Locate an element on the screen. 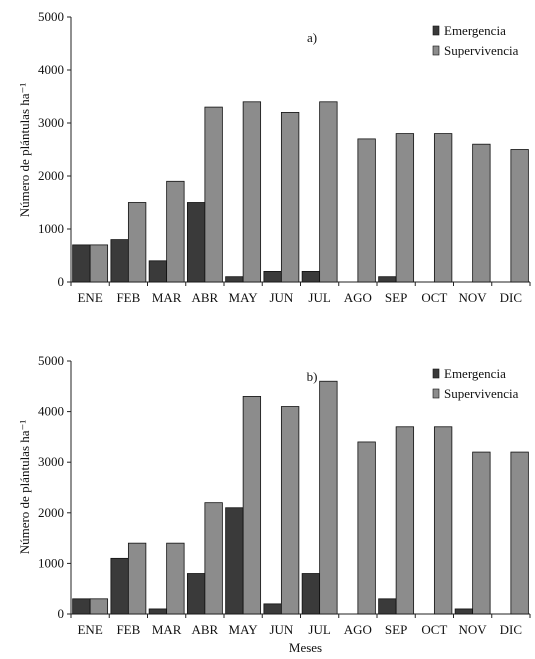  panel-label: b) is located at coordinates (312, 376).